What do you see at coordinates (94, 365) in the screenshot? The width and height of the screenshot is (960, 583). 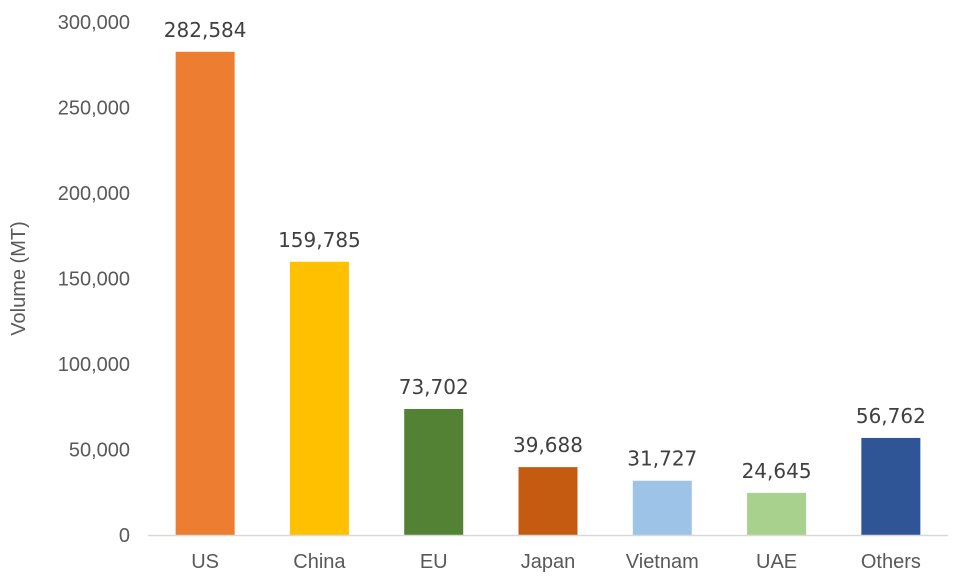 I see `y-tick-label: 100,000` at bounding box center [94, 365].